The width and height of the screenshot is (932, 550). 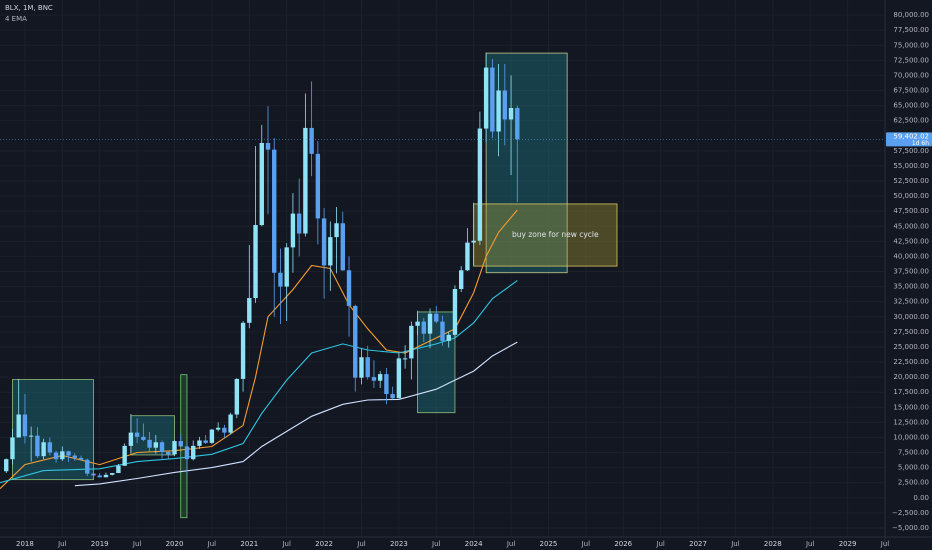 I want to click on y-tick-label: 22,500.00, so click(x=911, y=362).